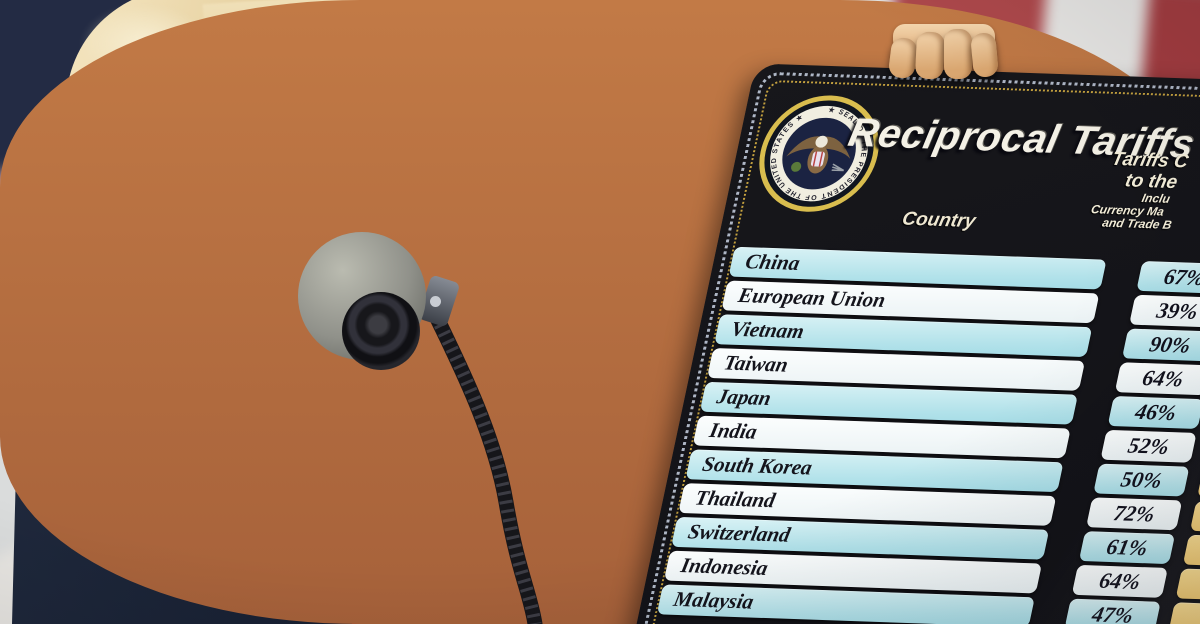 Image resolution: width=1200 pixels, height=624 pixels. What do you see at coordinates (381, 331) in the screenshot?
I see `microphone-capsule` at bounding box center [381, 331].